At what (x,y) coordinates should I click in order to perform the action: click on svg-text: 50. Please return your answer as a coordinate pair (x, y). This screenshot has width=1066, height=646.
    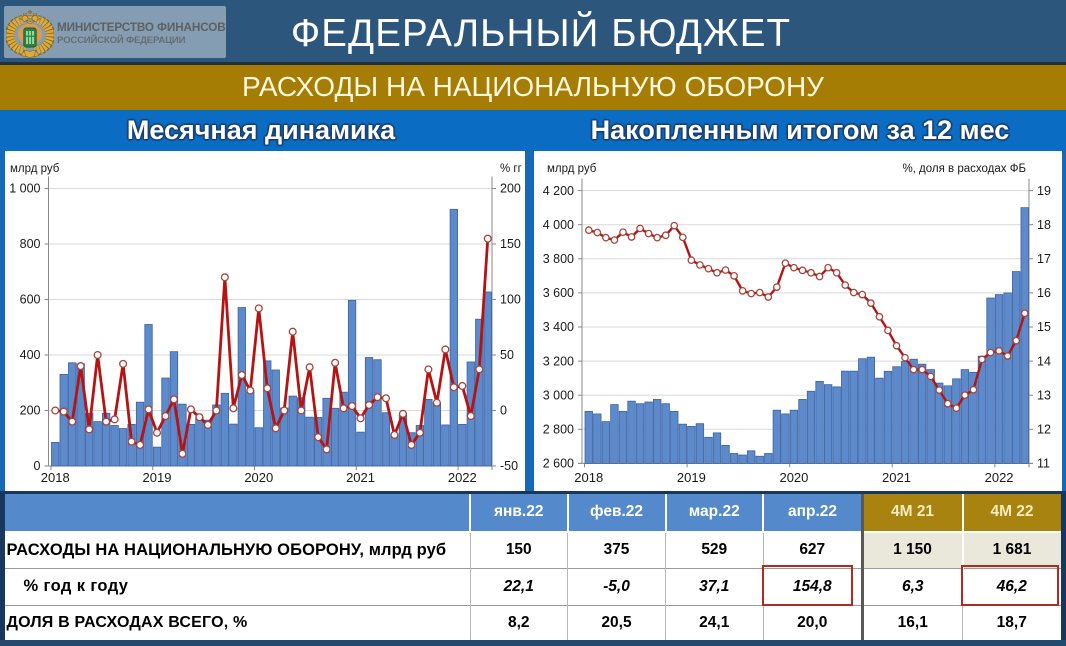
    Looking at the image, I should click on (507, 355).